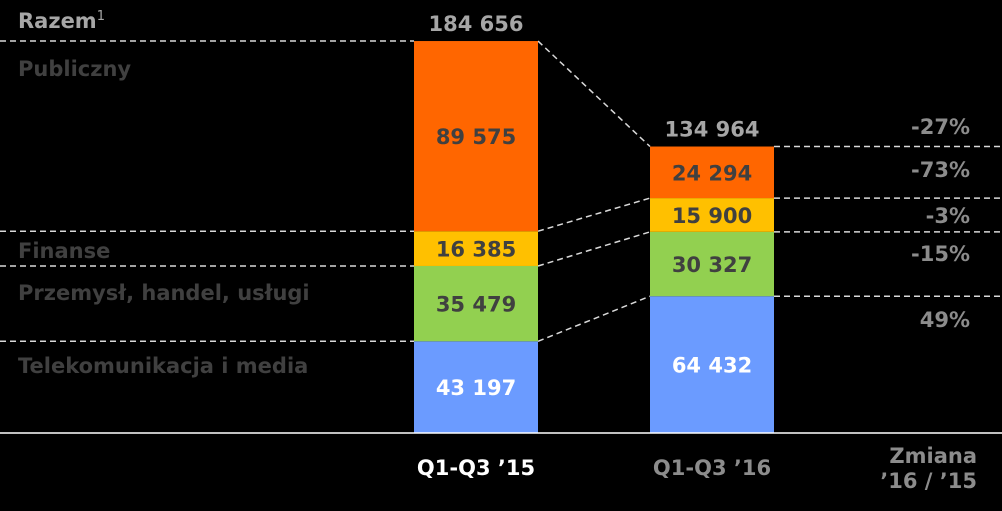 The image size is (1002, 511). What do you see at coordinates (64, 251) in the screenshot?
I see `series-label-finanse: Finanse` at bounding box center [64, 251].